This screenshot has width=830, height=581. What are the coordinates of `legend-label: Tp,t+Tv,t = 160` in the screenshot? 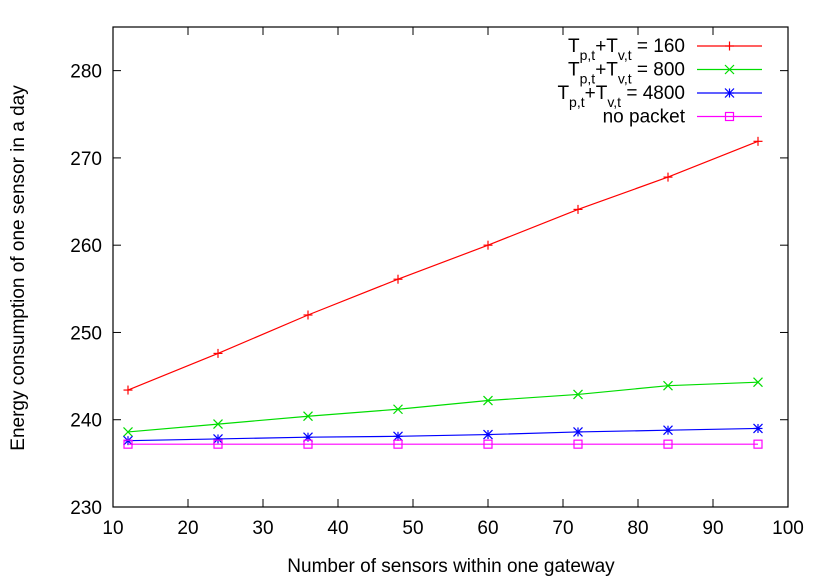 It's located at (626, 49).